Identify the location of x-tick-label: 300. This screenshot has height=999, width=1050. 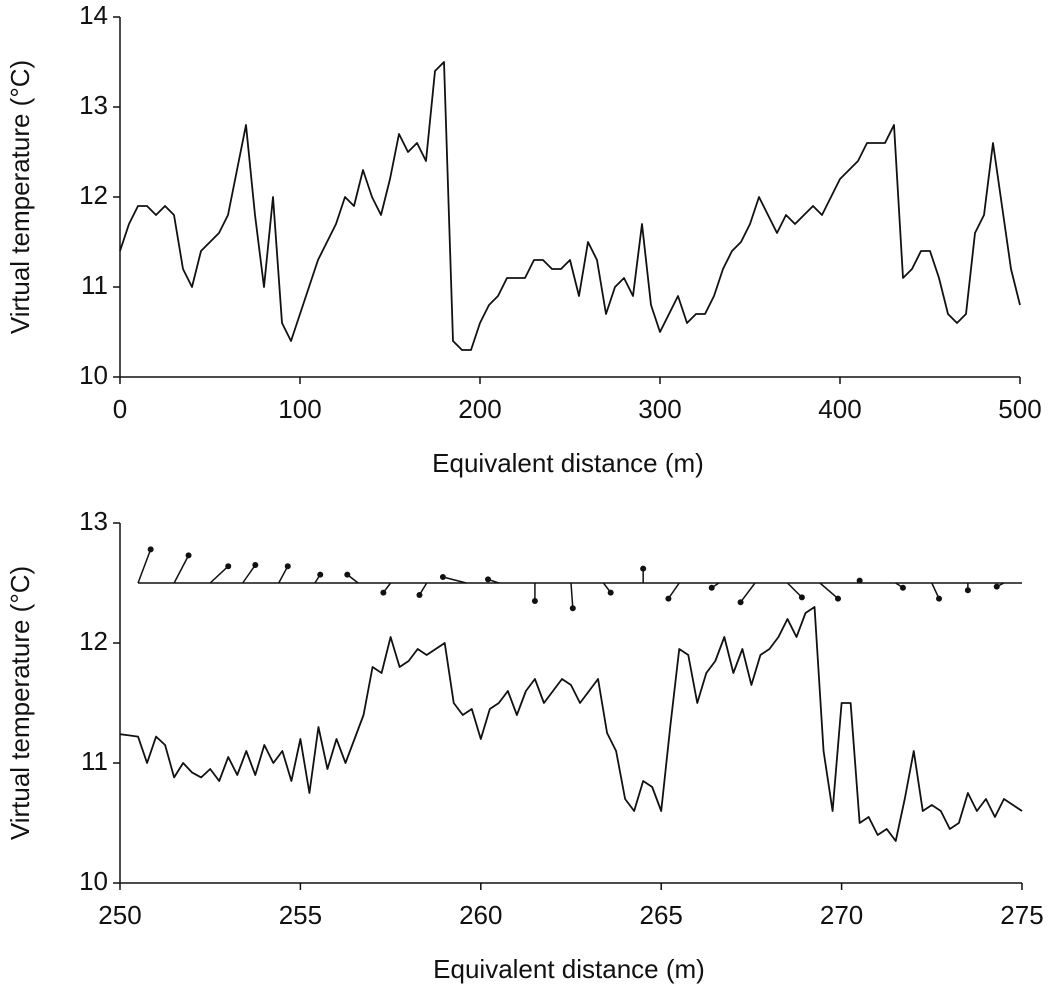
(659, 409).